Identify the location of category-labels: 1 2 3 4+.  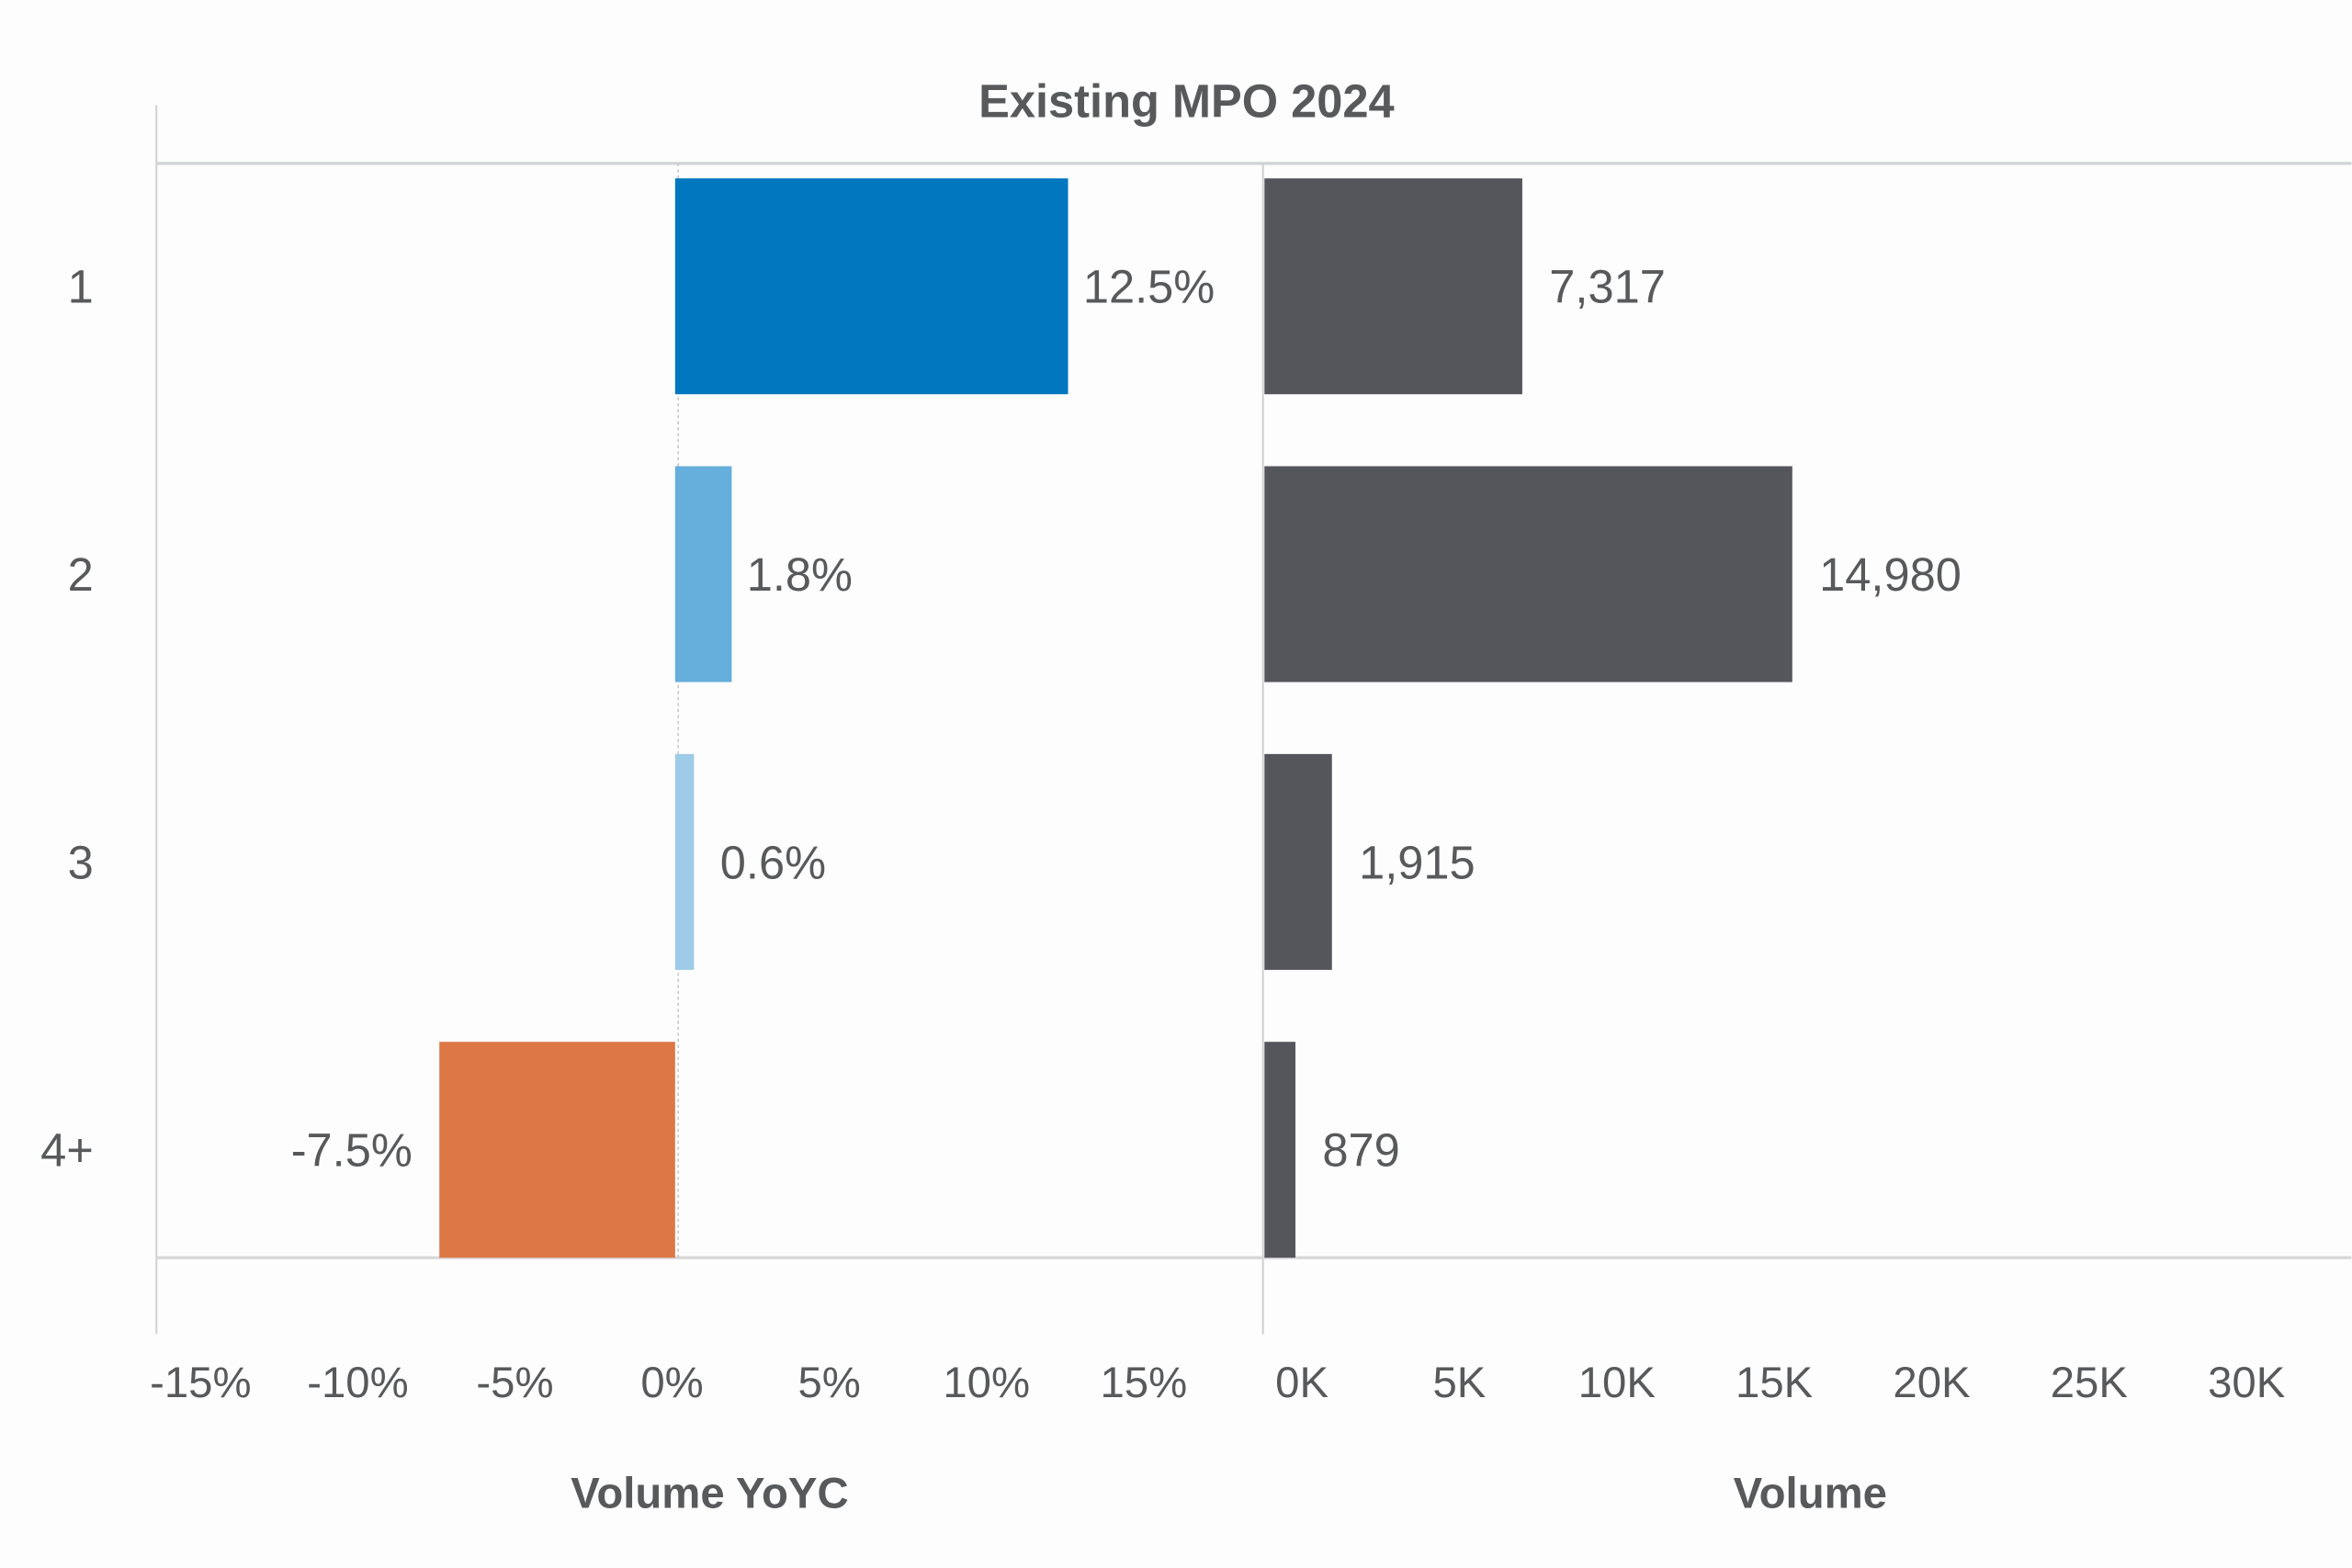
(67, 719).